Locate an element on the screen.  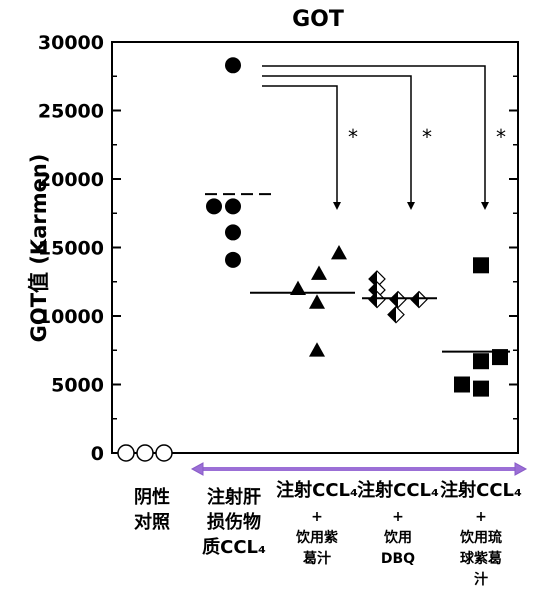
group-2-label-line: 注射肝 is located at coordinates (234, 497).